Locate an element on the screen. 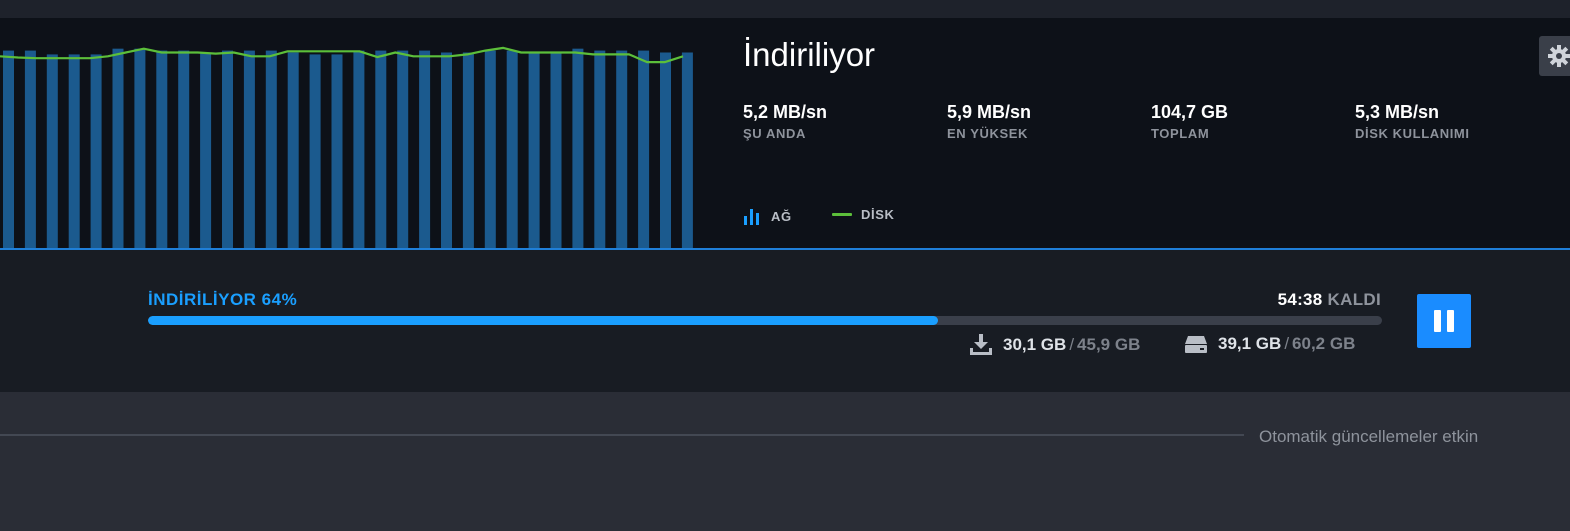  stat-total-label: TOPLAM is located at coordinates (1180, 133).